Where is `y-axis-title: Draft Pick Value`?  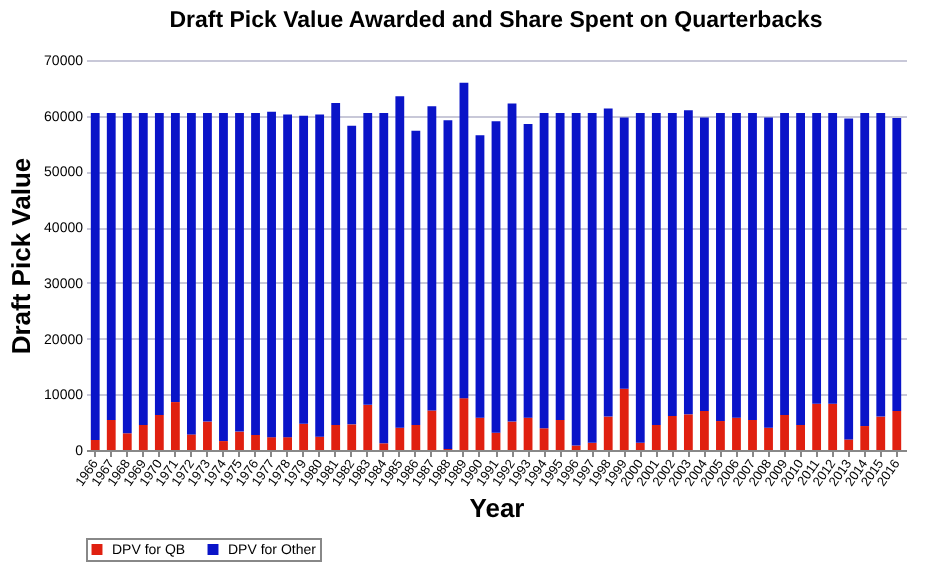 y-axis-title: Draft Pick Value is located at coordinates (21, 256).